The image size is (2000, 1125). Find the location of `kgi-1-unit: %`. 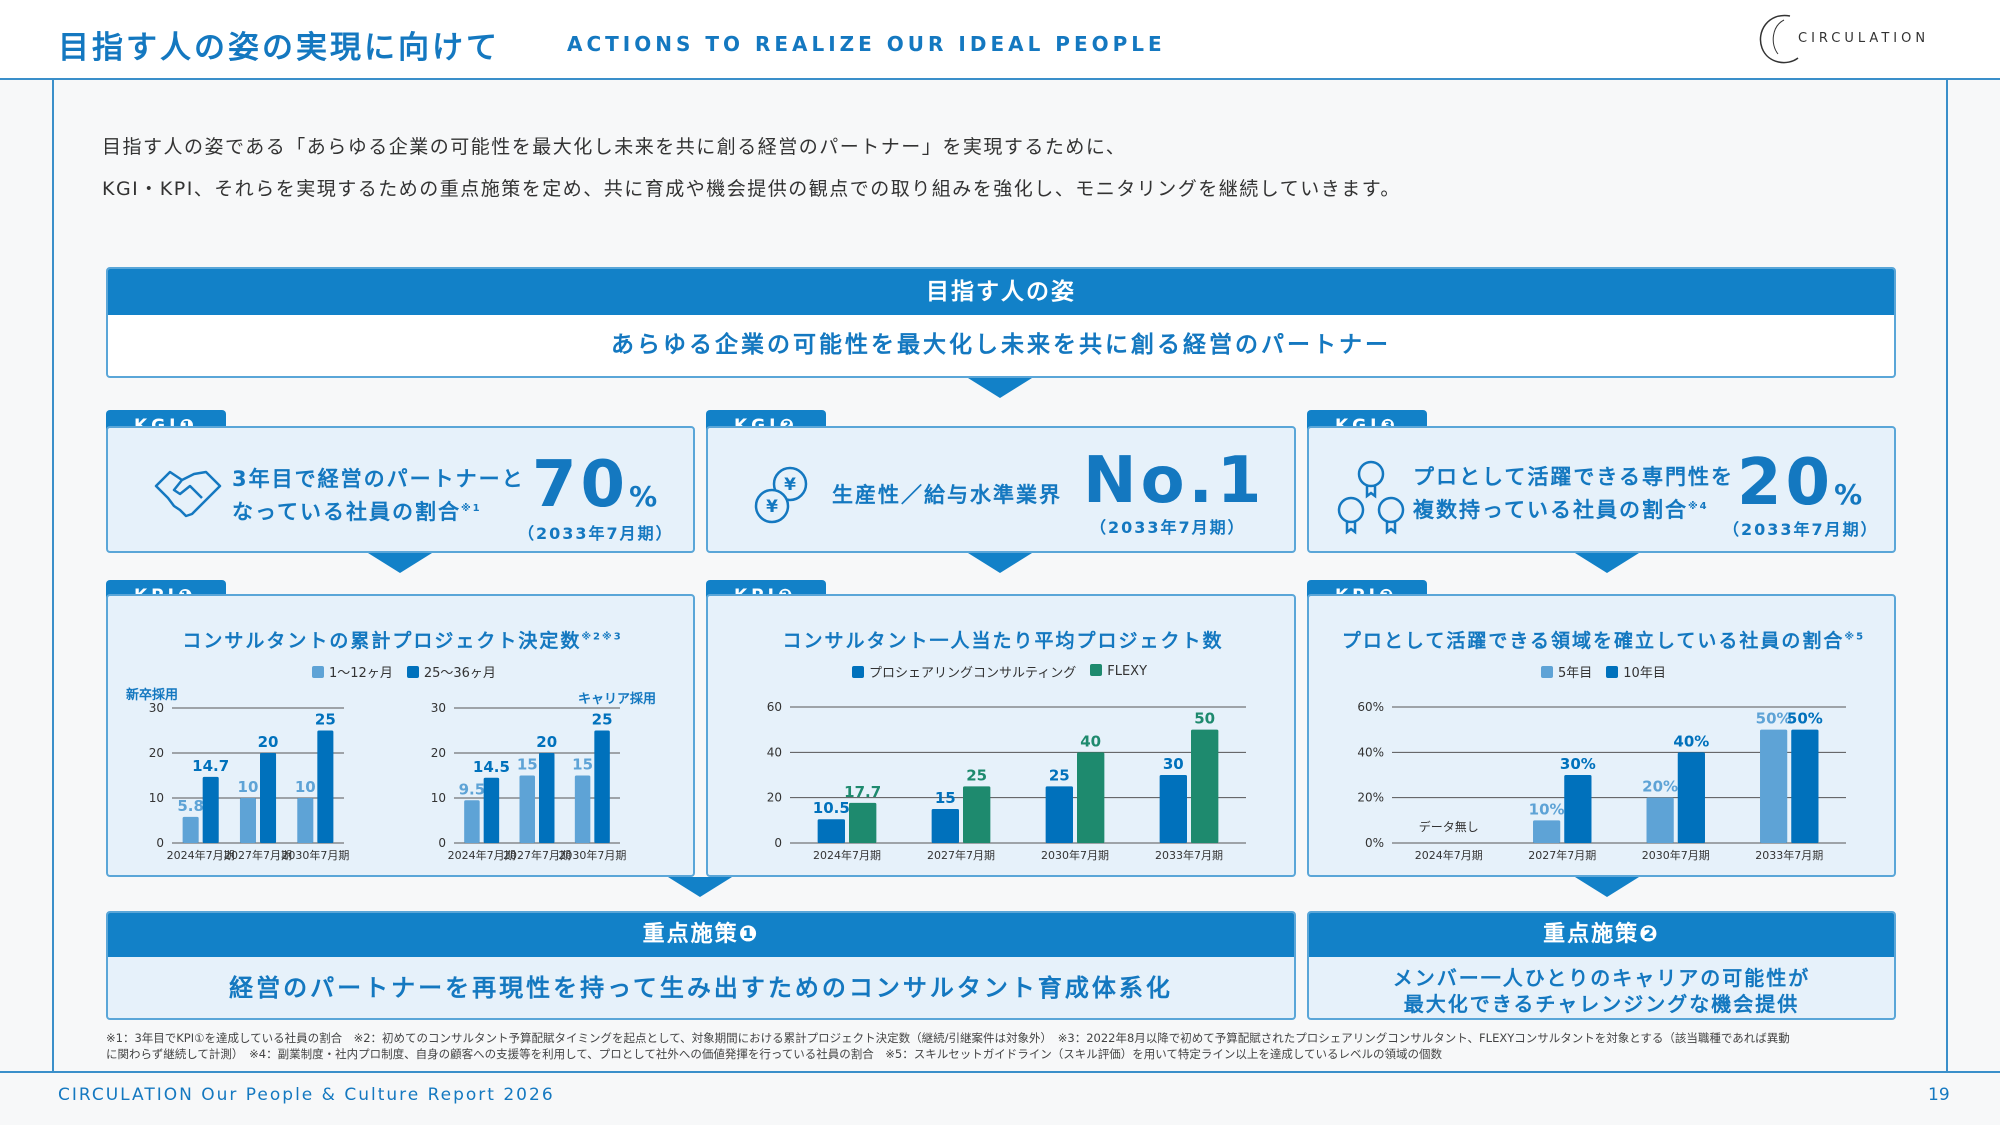

kgi-1-unit: % is located at coordinates (643, 496).